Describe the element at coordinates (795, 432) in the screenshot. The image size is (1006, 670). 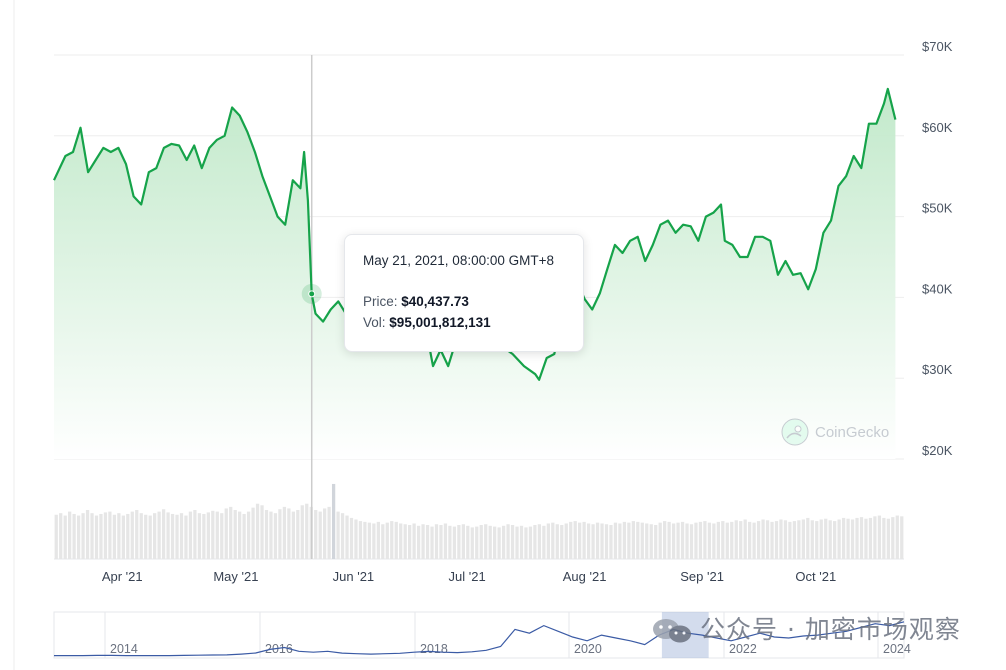
I see `gecko-icon` at that location.